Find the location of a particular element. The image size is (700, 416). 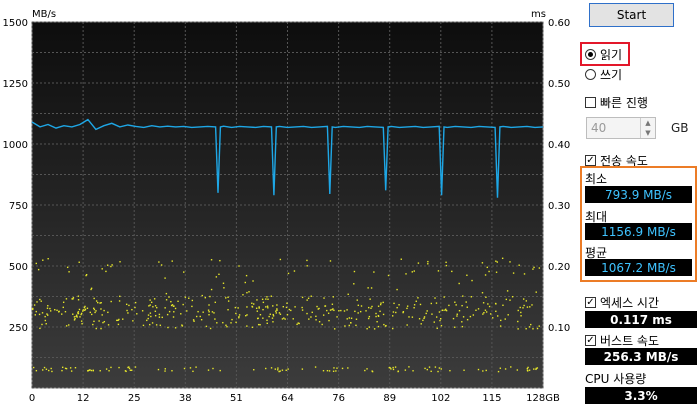

write-radio: 쓰기 is located at coordinates (603, 74).